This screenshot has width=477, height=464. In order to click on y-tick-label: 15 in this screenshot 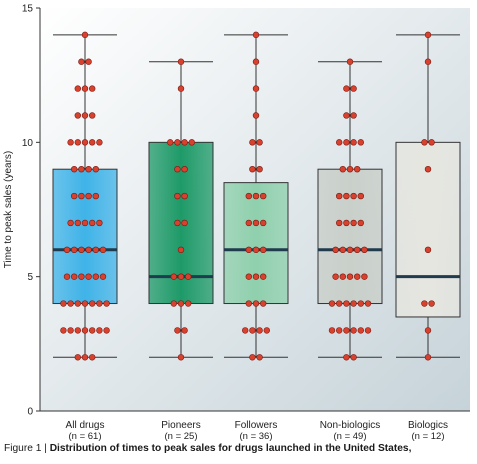, I will do `click(28, 9)`.